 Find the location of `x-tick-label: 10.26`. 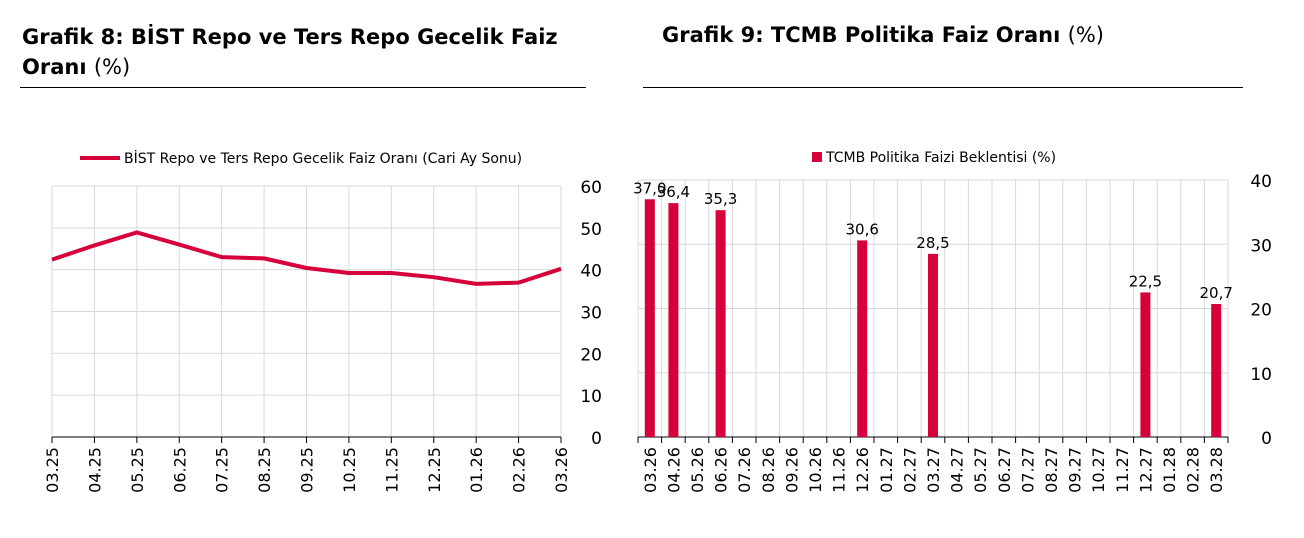

x-tick-label: 10.26 is located at coordinates (815, 470).